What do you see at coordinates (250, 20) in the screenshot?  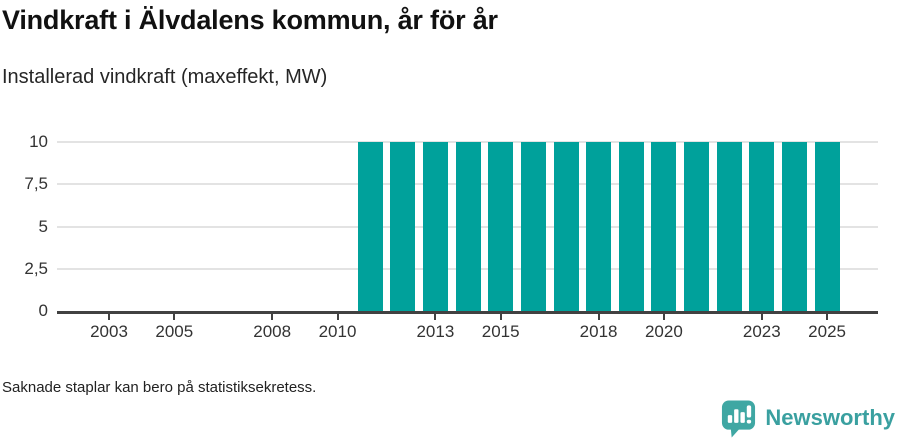 I see `chart-title: Vindkraft i Älvdalens kommun, år för år` at bounding box center [250, 20].